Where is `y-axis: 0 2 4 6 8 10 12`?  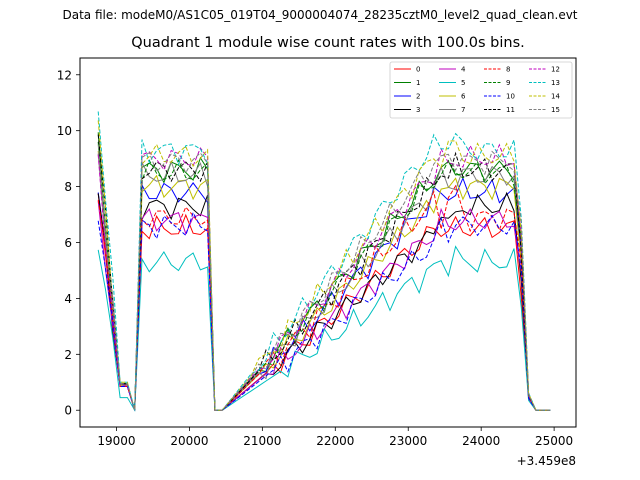
y-axis: 0 2 4 6 8 10 12 is located at coordinates (68, 243).